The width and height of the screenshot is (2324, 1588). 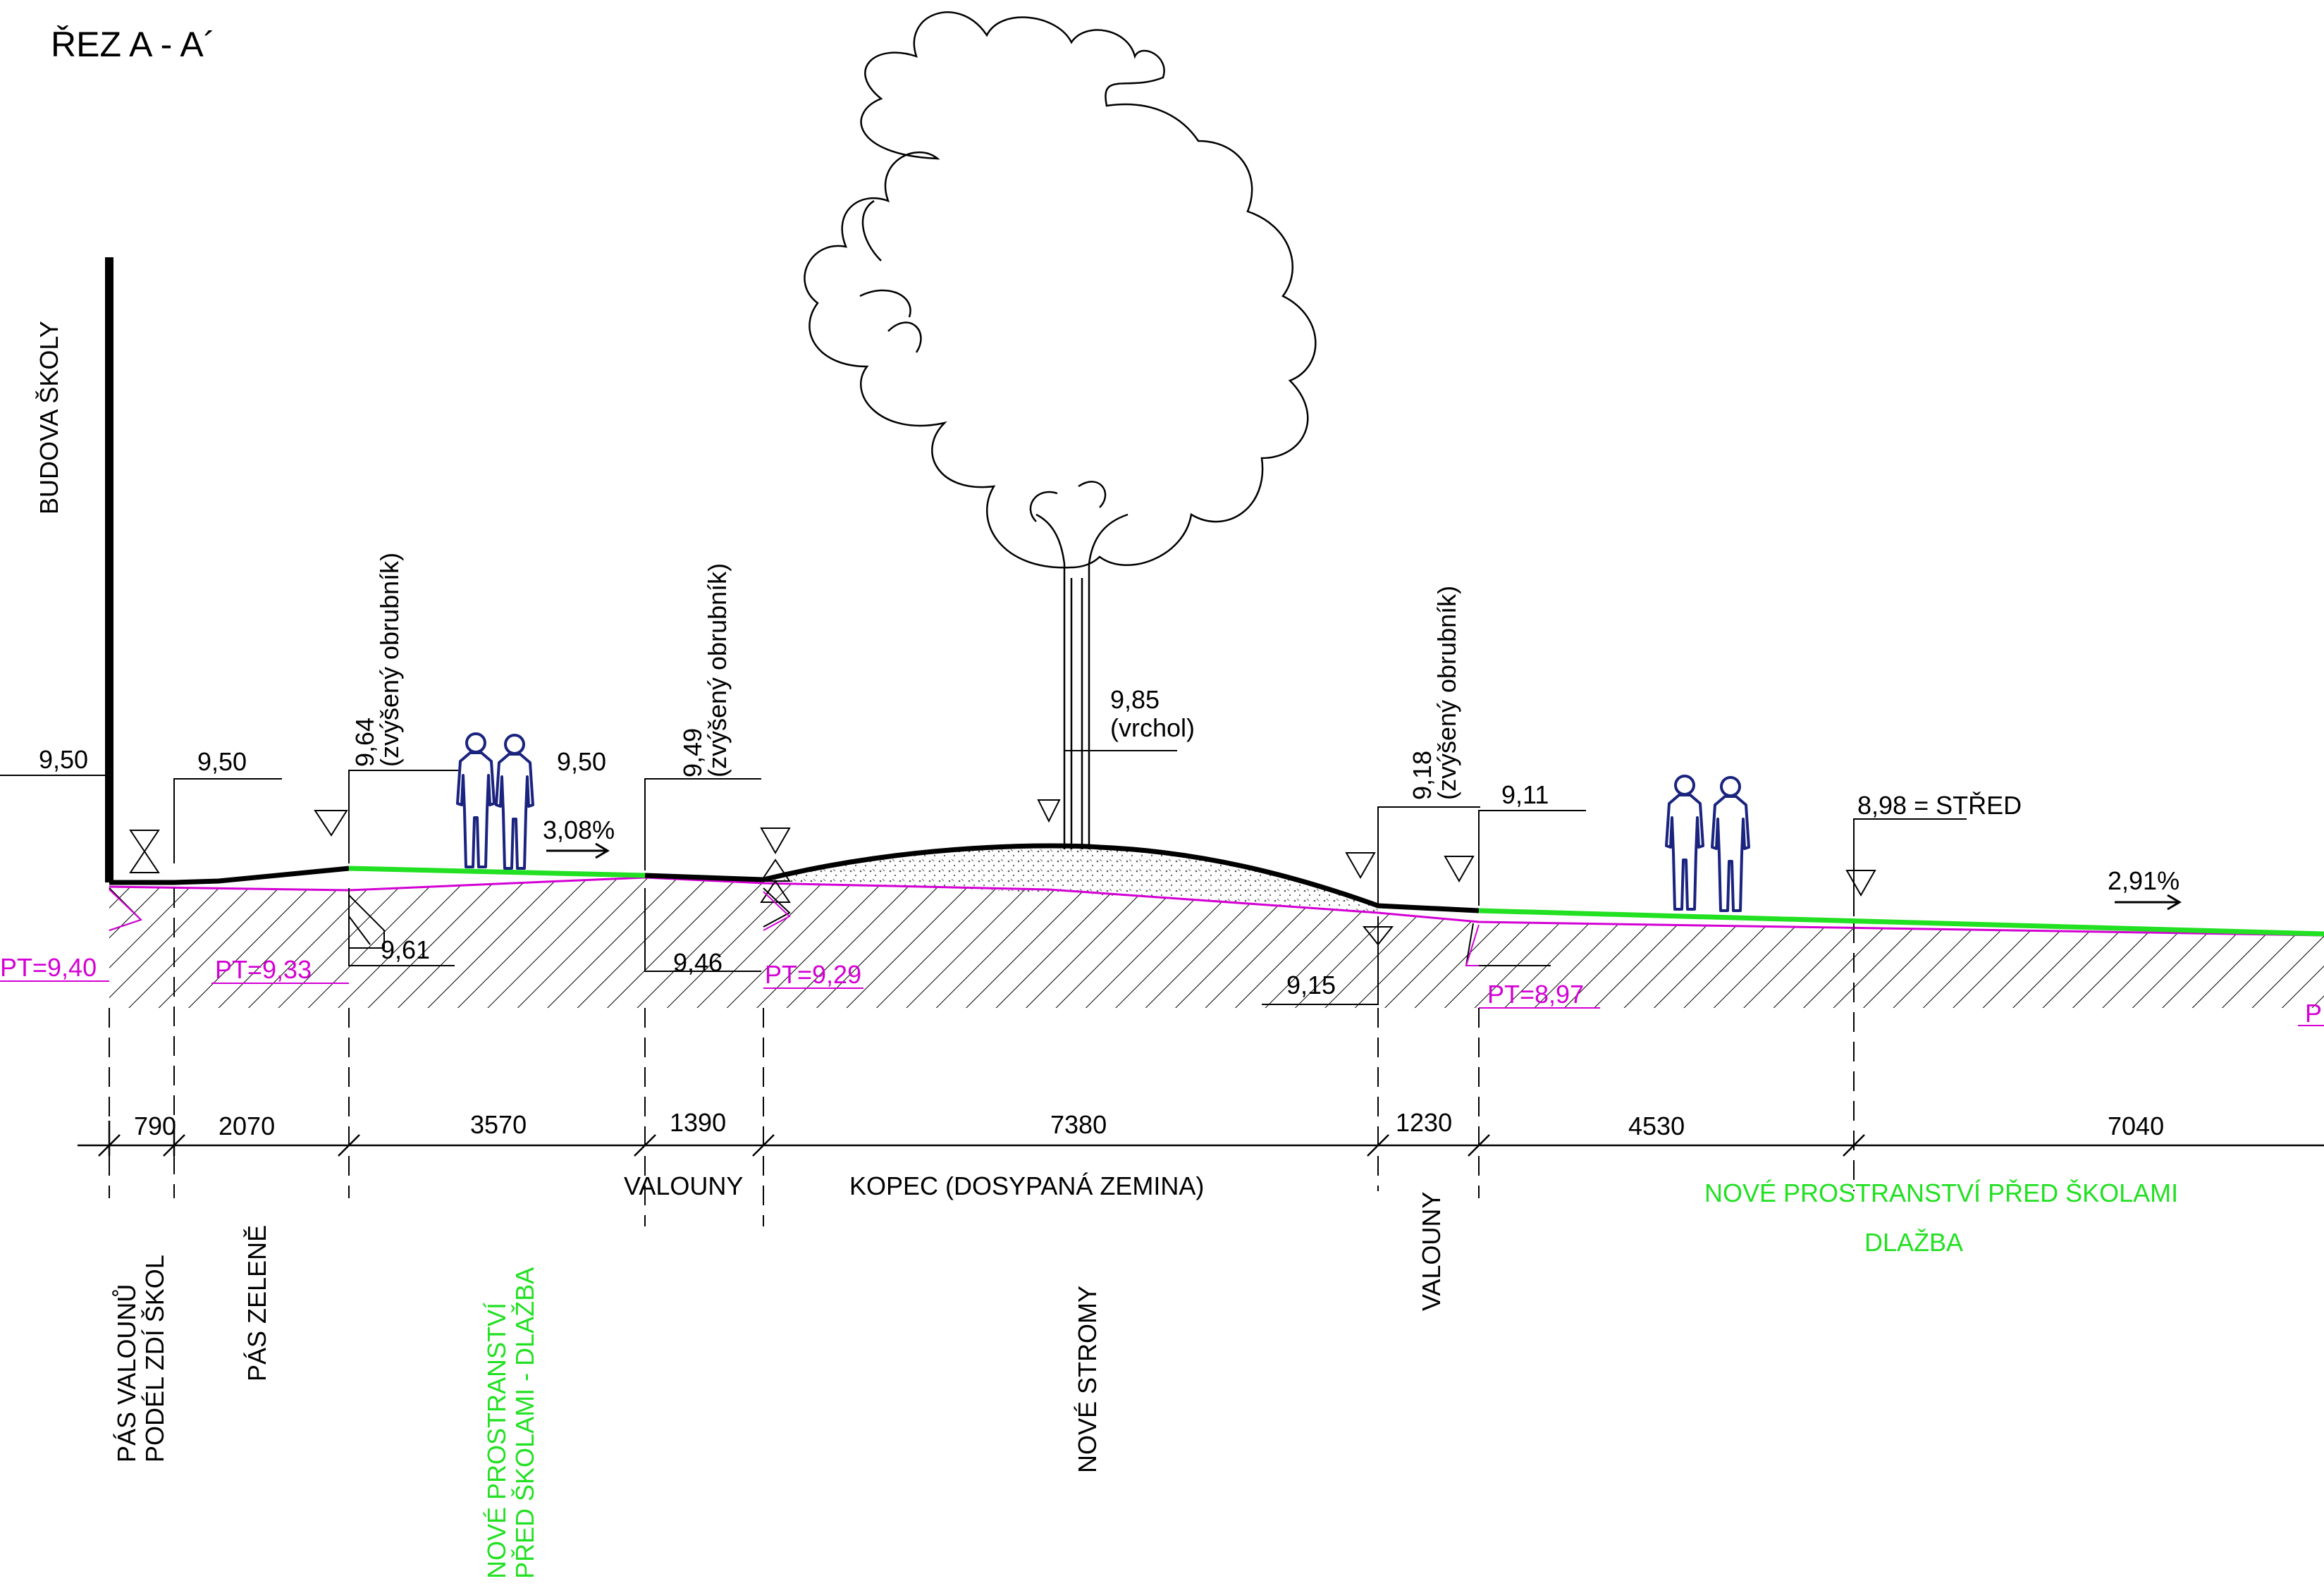 What do you see at coordinates (1941, 1192) in the screenshot?
I see `zone-label-8a: NOVÉ PROSTRANSTVÍ PŘED ŠKOLAMI` at bounding box center [1941, 1192].